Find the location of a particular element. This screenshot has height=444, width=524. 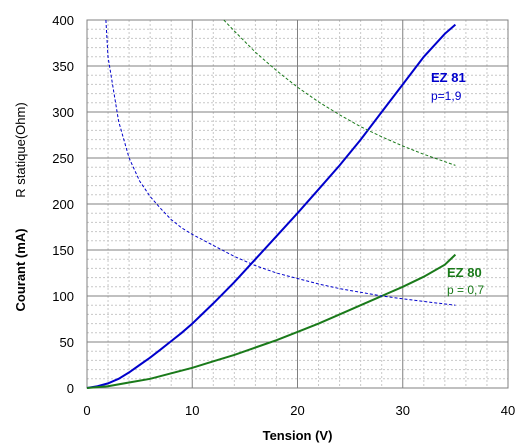

y-tick-label: 100 is located at coordinates (63, 296).